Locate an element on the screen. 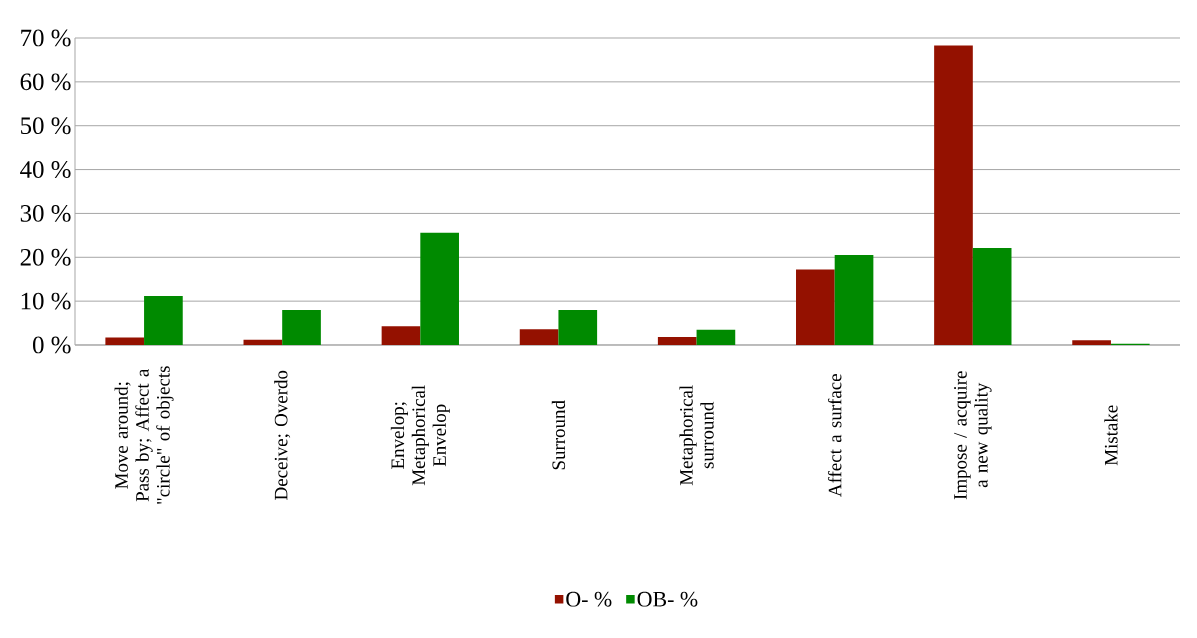 The width and height of the screenshot is (1197, 638). x-tick-label: Deceive; Overdo is located at coordinates (282, 435).